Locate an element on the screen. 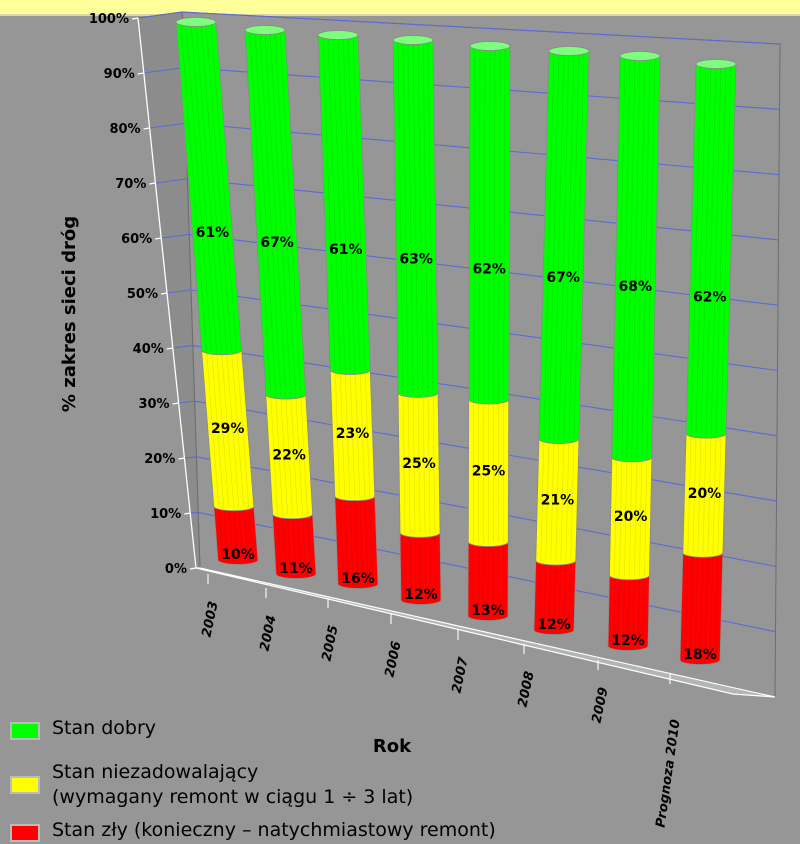 The width and height of the screenshot is (800, 844). data-label: 68% is located at coordinates (636, 287).